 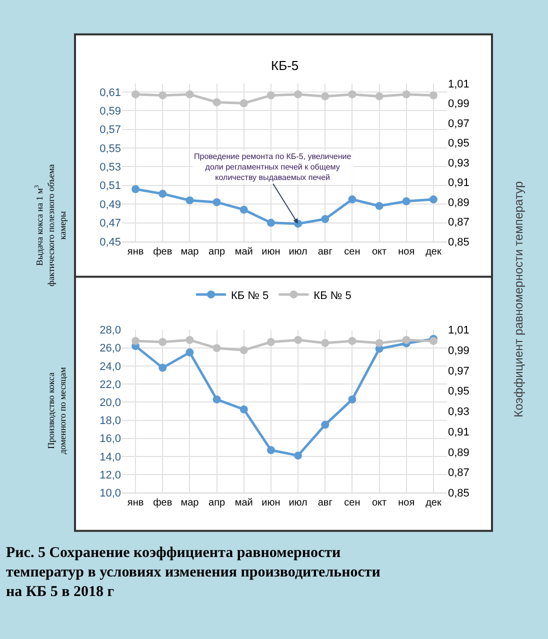 What do you see at coordinates (110, 384) in the screenshot?
I see `y-tick-label: 22,0` at bounding box center [110, 384].